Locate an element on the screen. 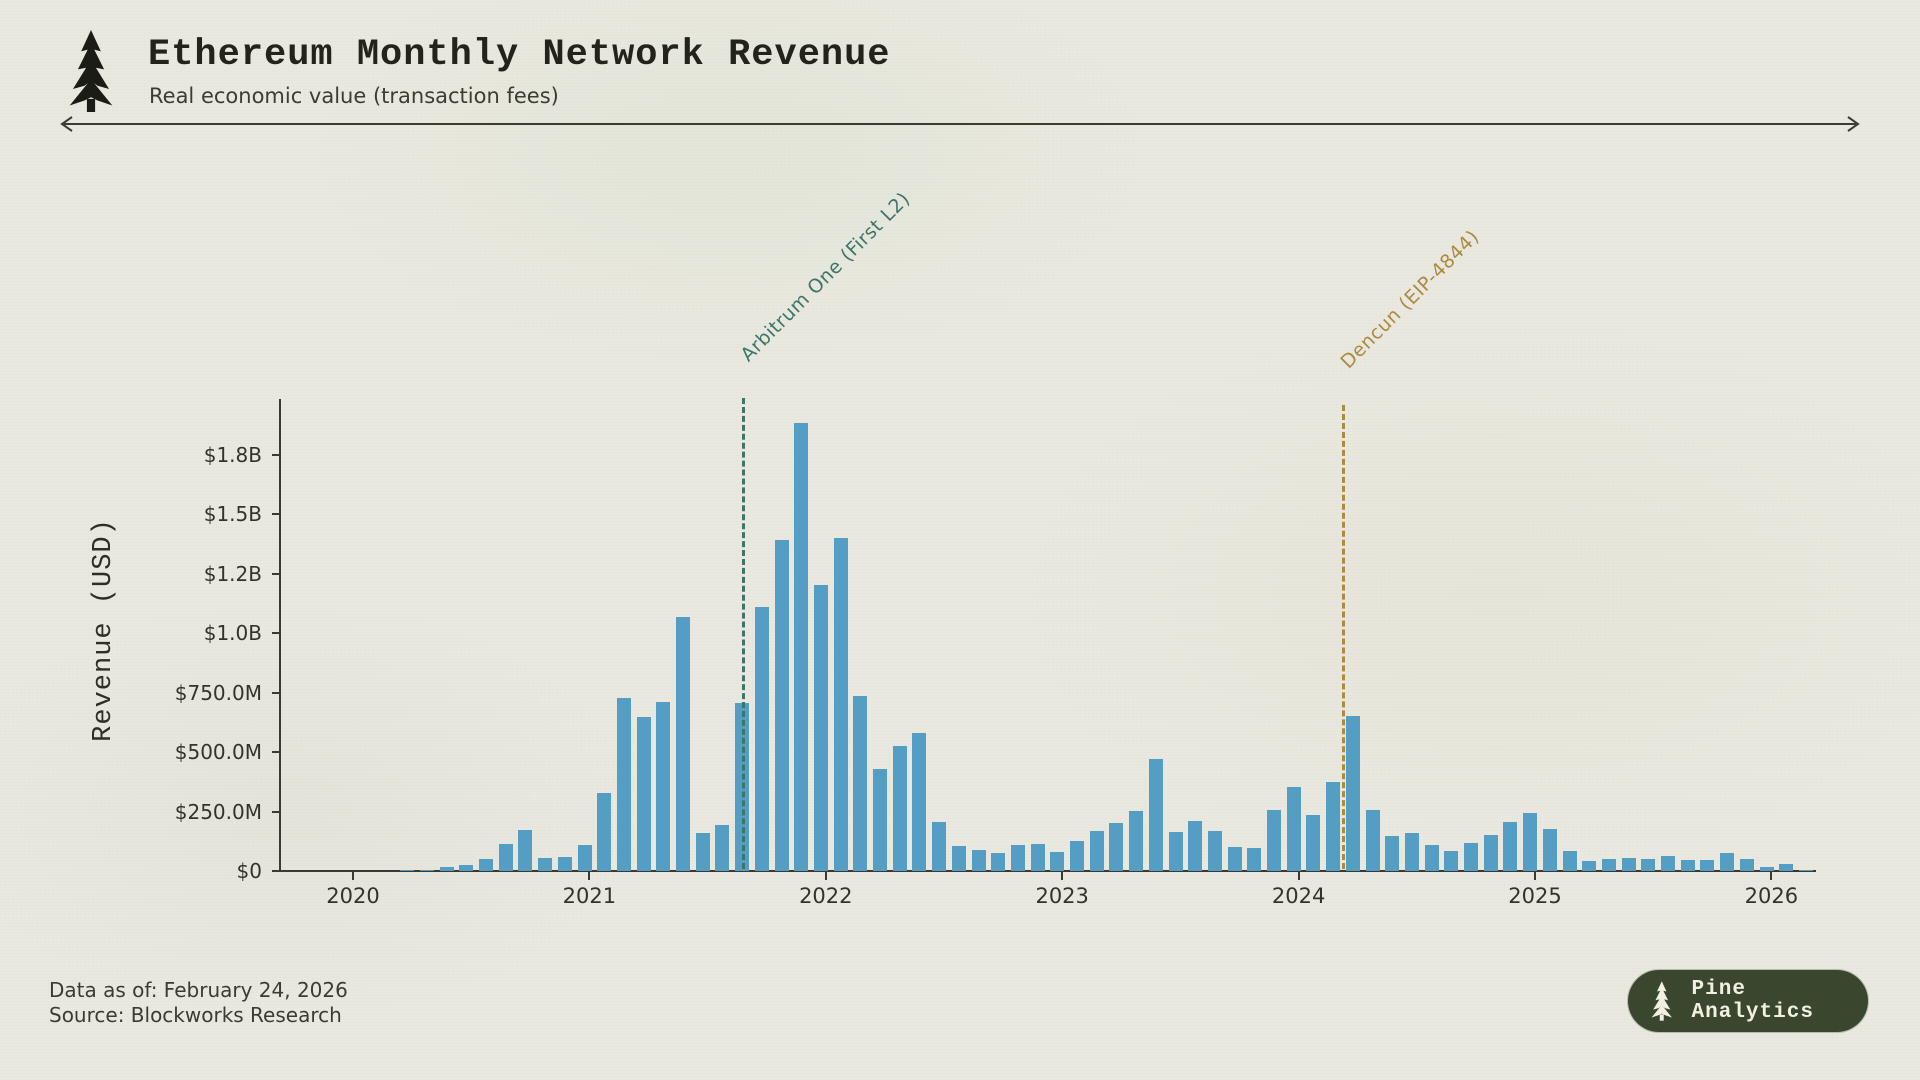 Image resolution: width=1920 pixels, height=1080 pixels. y-tick-label: $1.5B is located at coordinates (232, 514).